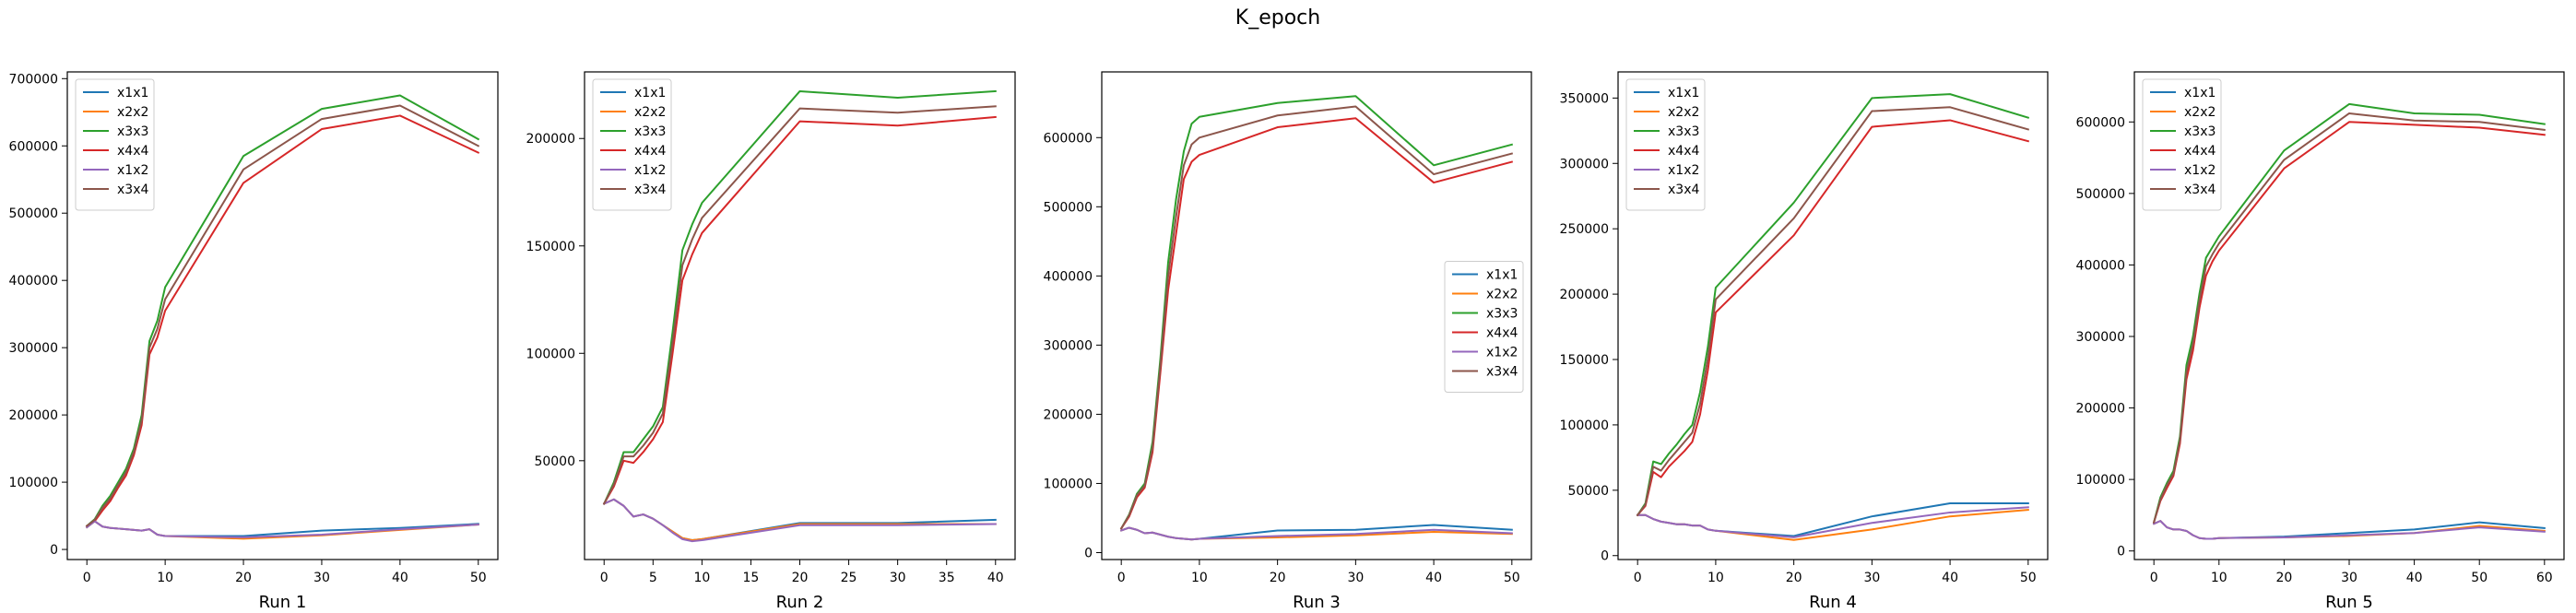 The width and height of the screenshot is (2576, 613). Describe the element at coordinates (1317, 602) in the screenshot. I see `x-axis-label: Run 3` at that location.